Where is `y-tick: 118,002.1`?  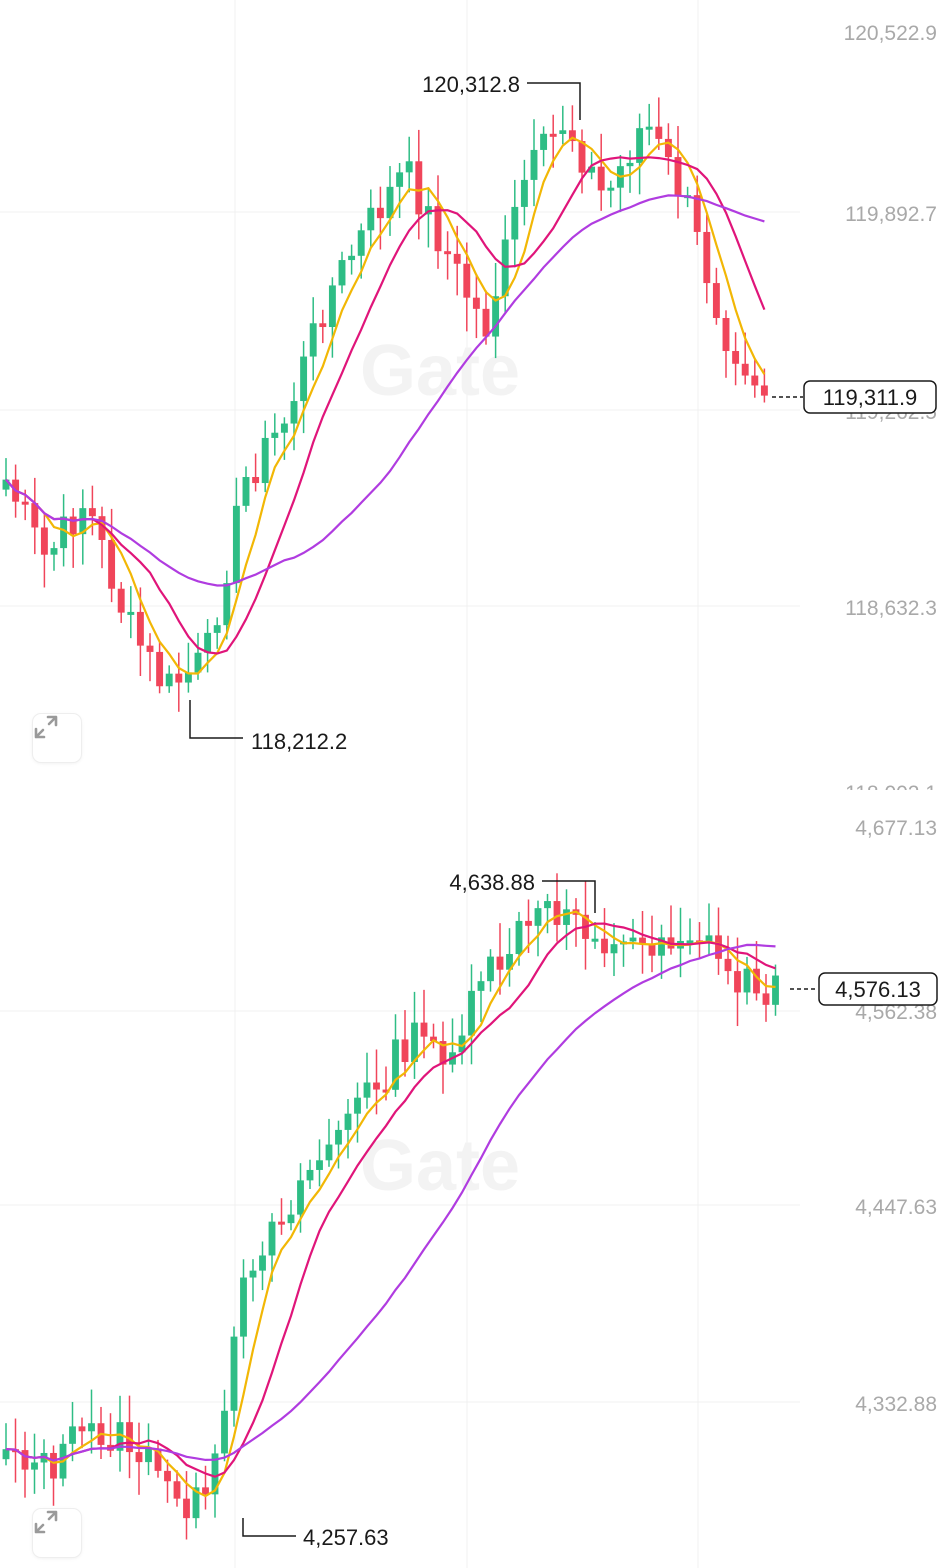 y-tick: 118,002.1 is located at coordinates (891, 786).